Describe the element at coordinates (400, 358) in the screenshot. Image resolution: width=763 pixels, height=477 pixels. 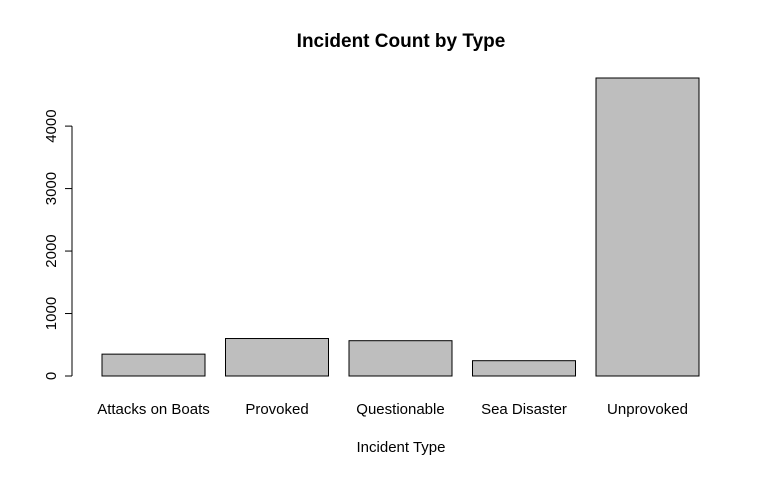
I see `bar-questionable` at that location.